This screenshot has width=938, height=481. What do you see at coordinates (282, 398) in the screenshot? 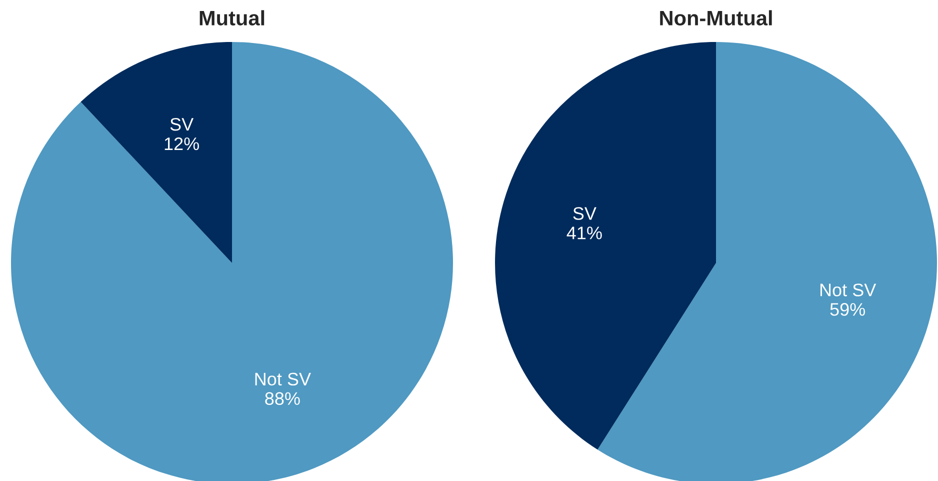
I see `data-label: 88%` at bounding box center [282, 398].